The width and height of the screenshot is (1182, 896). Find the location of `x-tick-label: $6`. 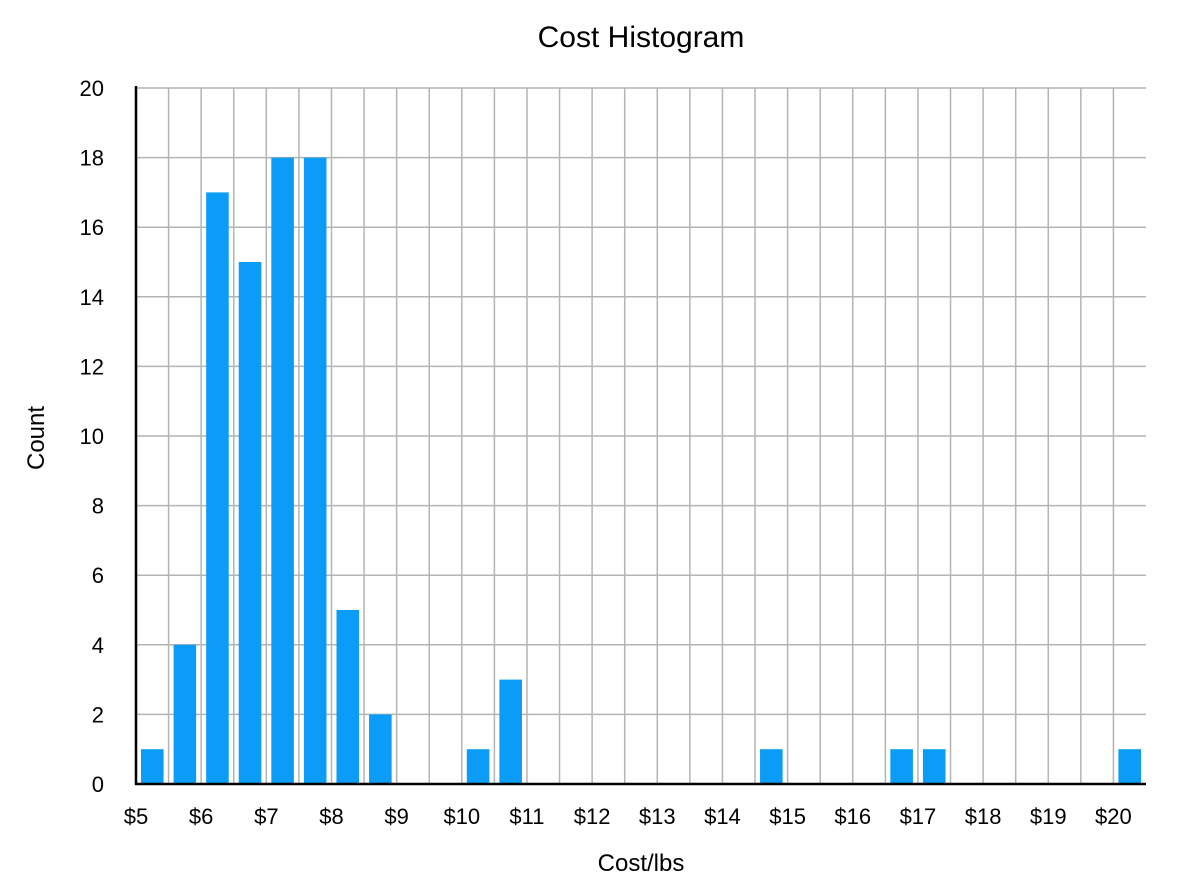

x-tick-label: $6 is located at coordinates (201, 816).